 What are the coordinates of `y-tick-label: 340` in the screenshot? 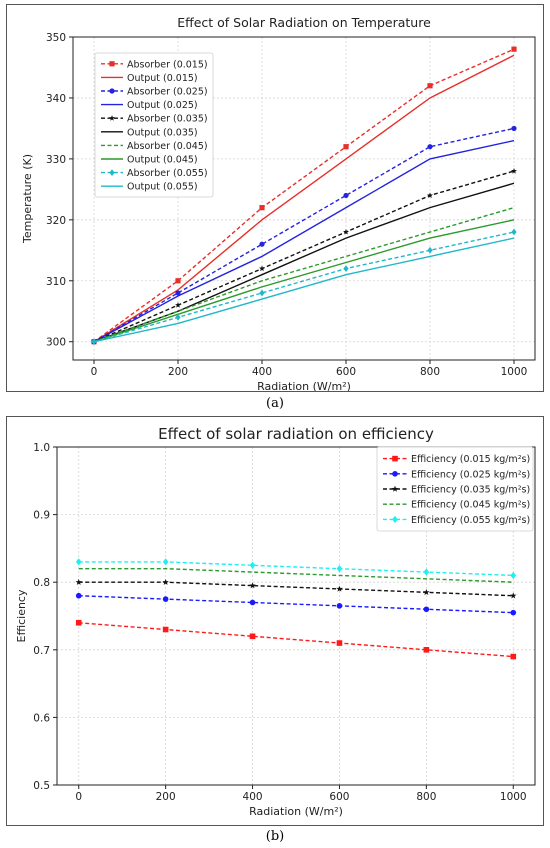 It's located at (56, 99).